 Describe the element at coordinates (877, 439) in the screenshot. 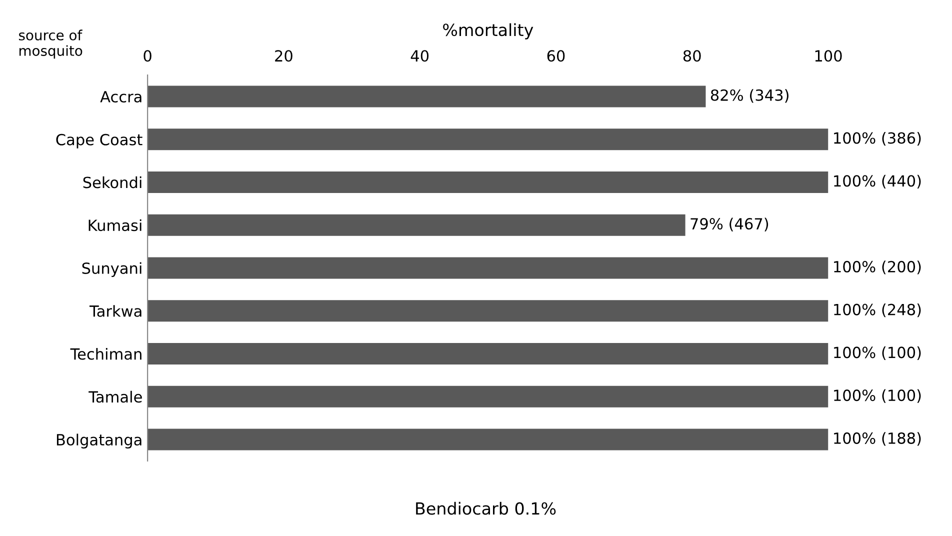

I see `data-label: 100% (188)` at that location.